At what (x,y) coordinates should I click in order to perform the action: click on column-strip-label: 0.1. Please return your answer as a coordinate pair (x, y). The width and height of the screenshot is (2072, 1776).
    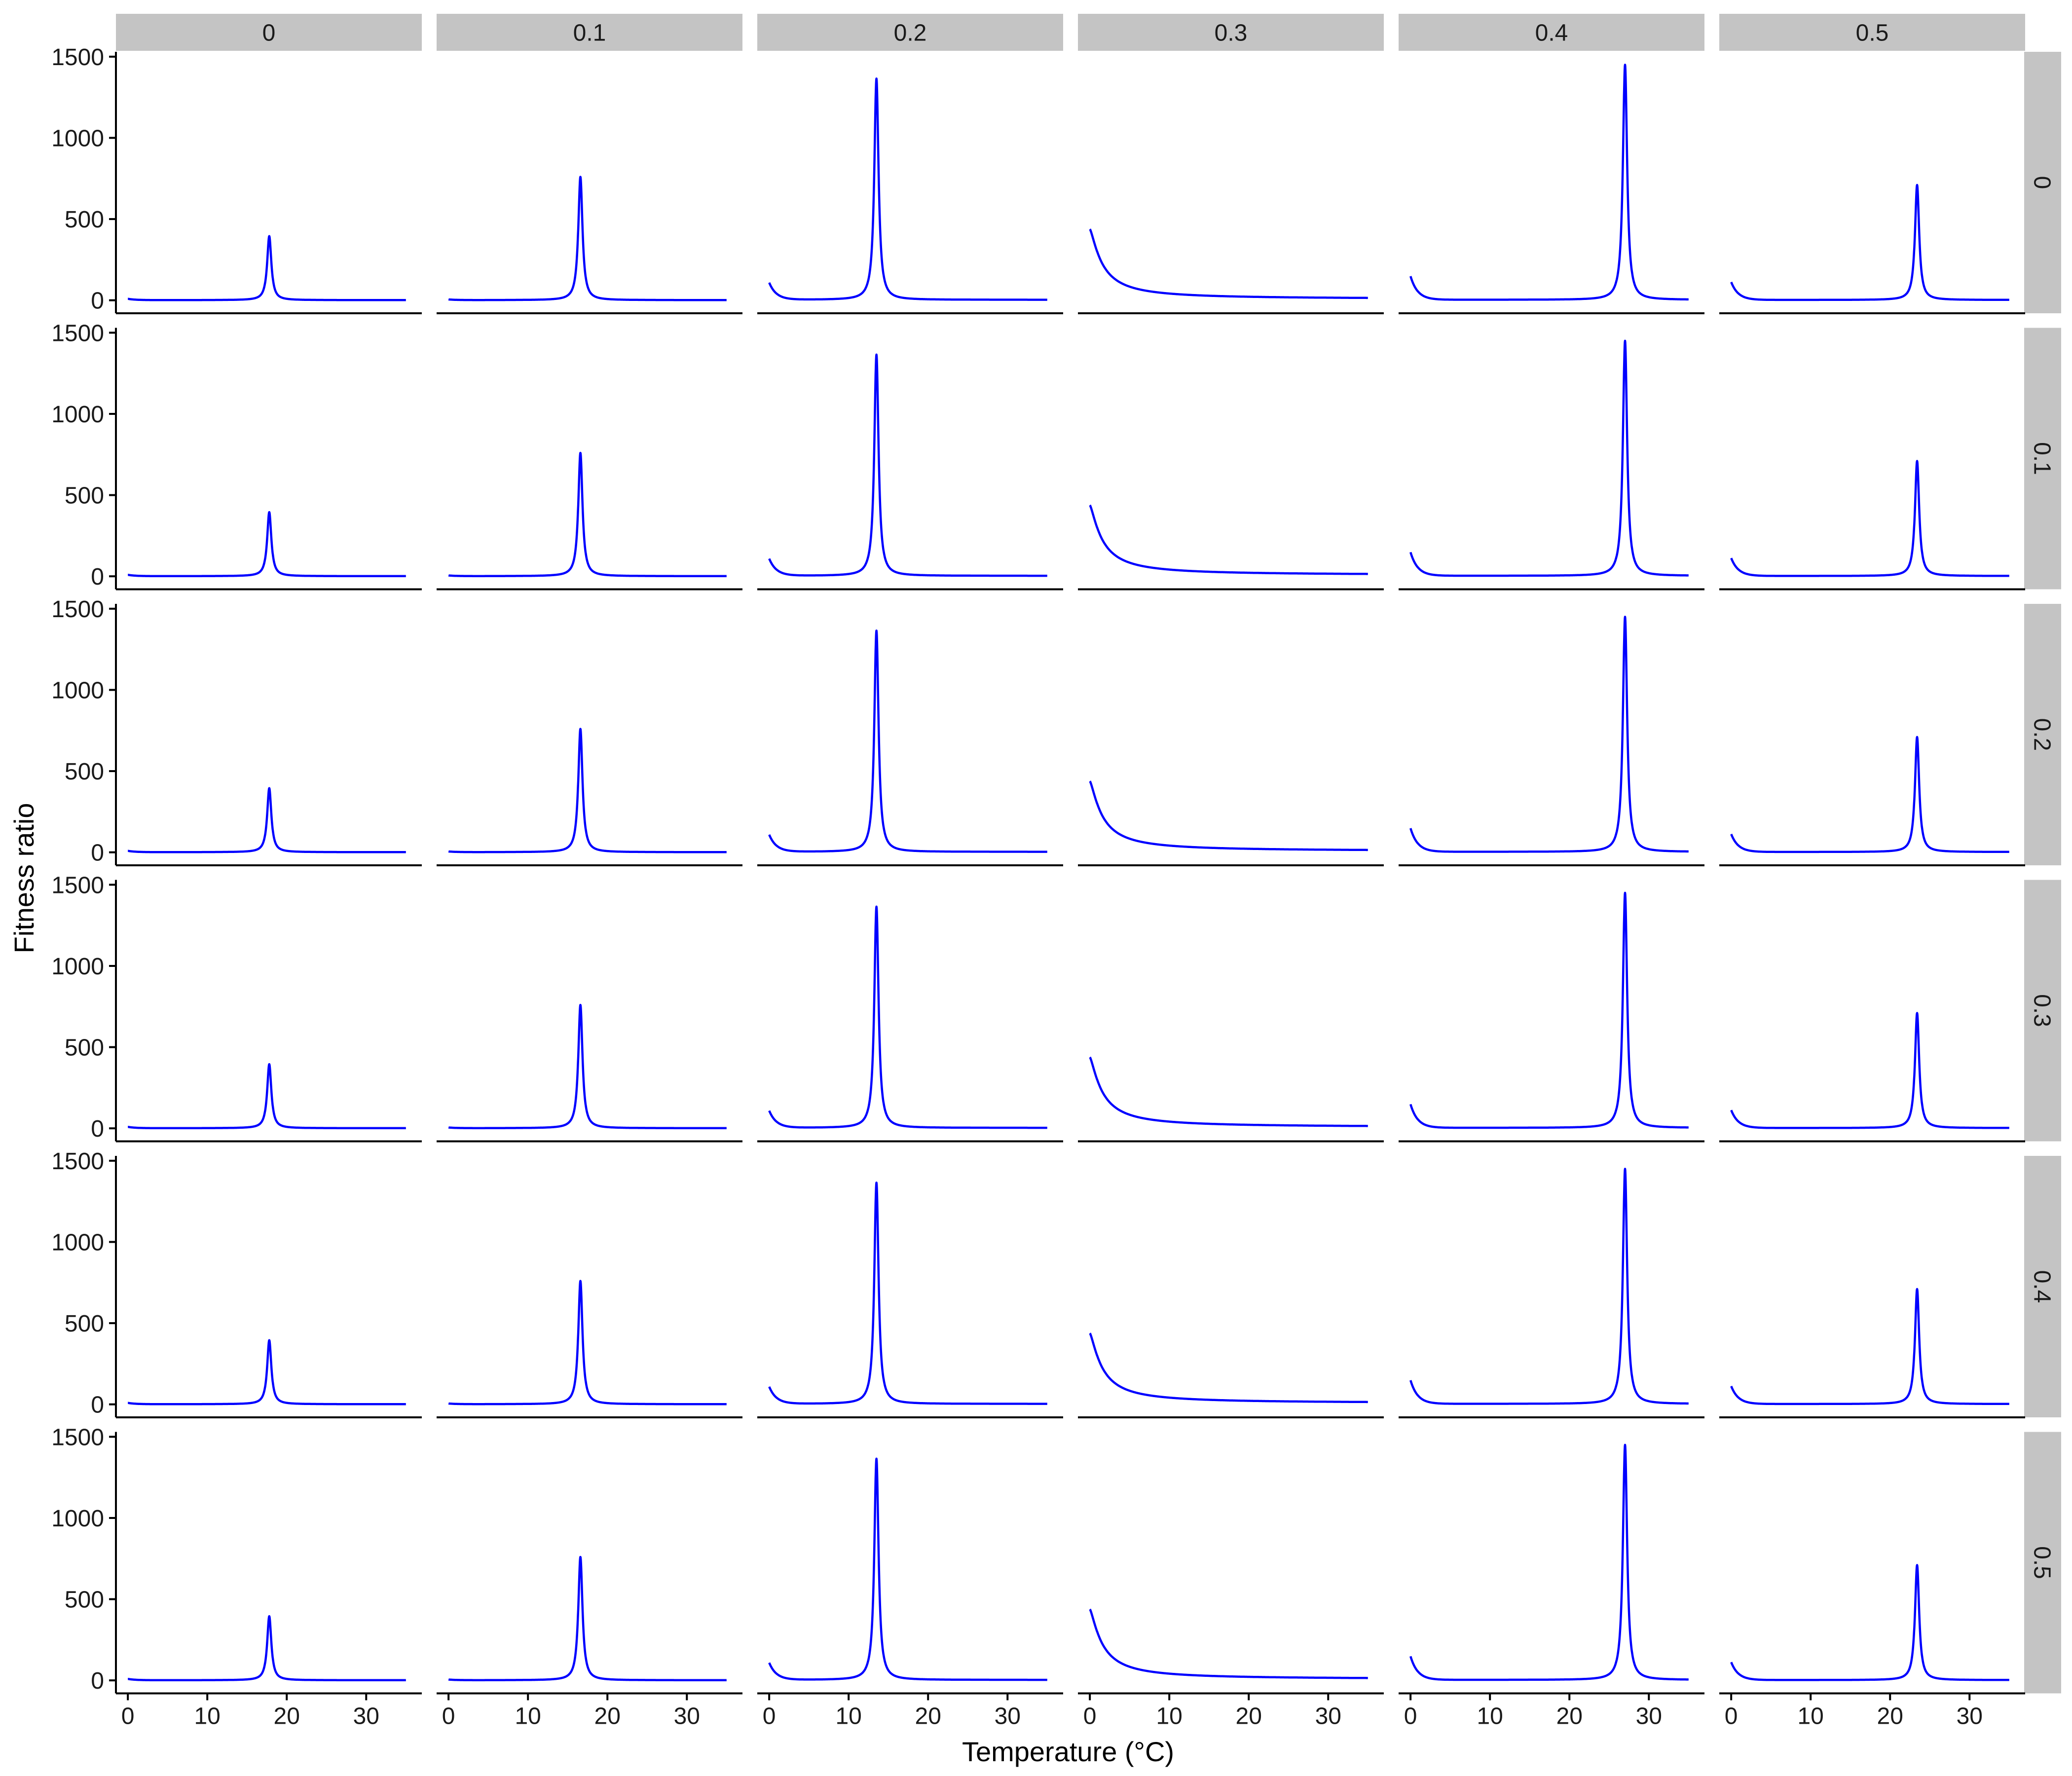
    Looking at the image, I should click on (589, 33).